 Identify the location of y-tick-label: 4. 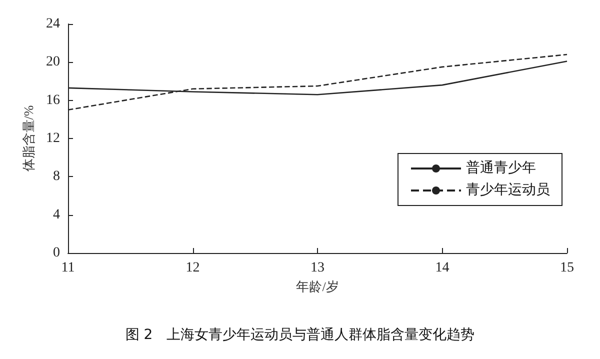
(56, 214).